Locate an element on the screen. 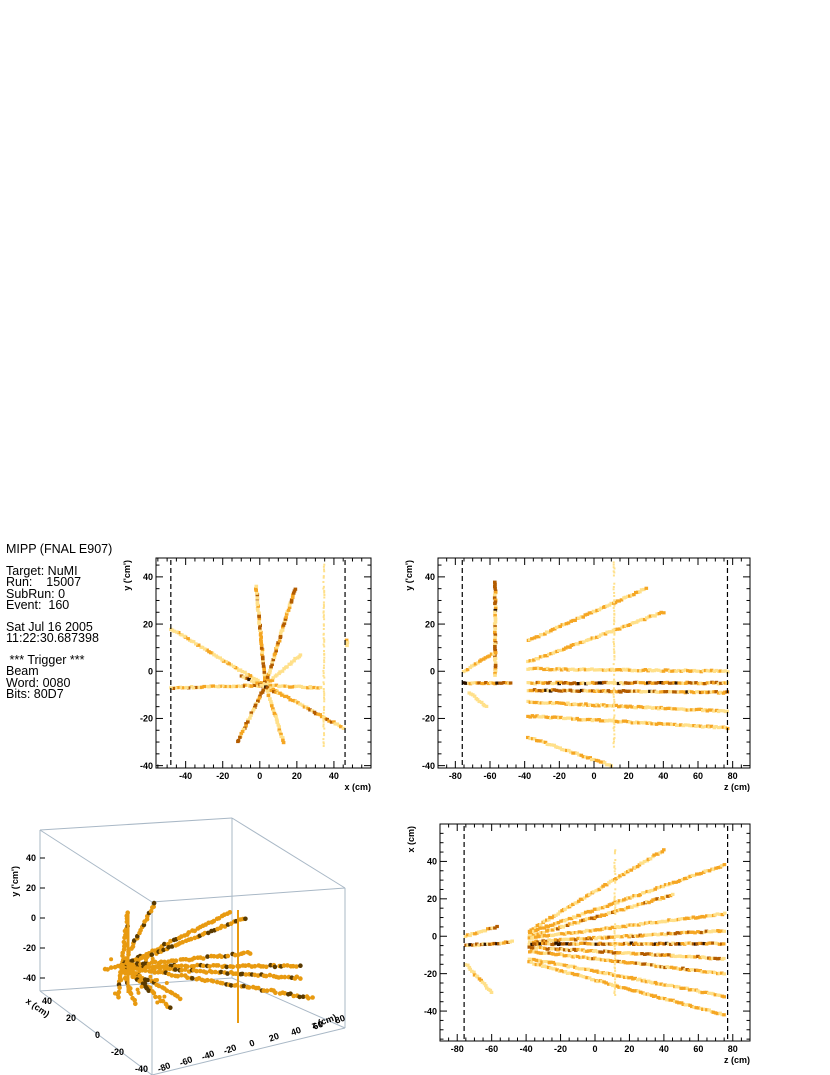  x-tick-label: 40 is located at coordinates (664, 1049).